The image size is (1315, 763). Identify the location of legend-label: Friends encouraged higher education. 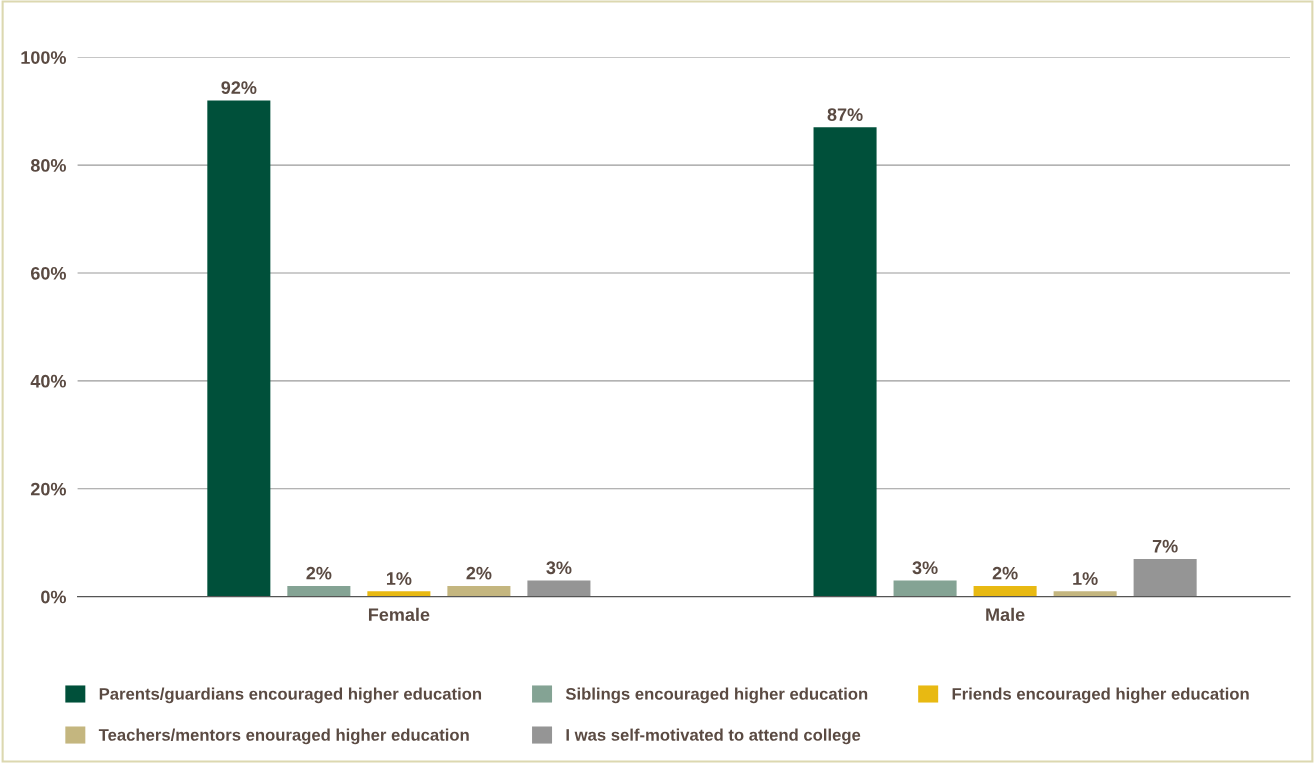
(1100, 695).